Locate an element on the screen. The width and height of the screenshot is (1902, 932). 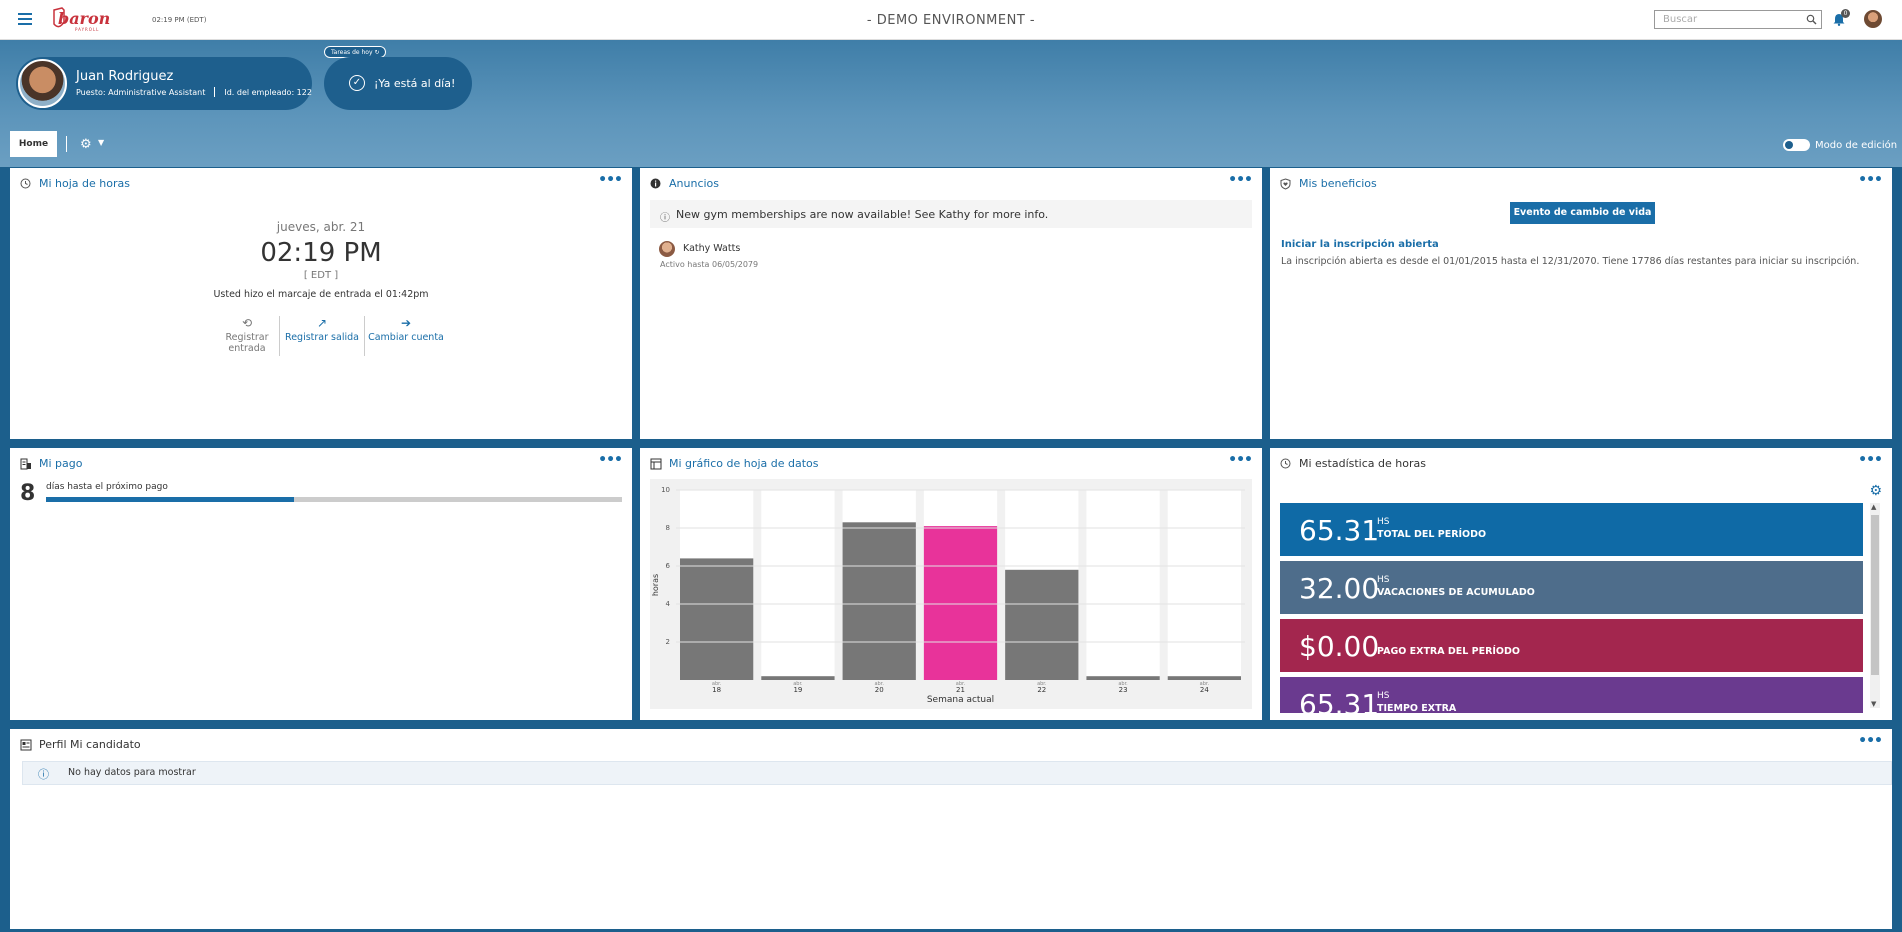
panel-title: Anuncios is located at coordinates (694, 183).